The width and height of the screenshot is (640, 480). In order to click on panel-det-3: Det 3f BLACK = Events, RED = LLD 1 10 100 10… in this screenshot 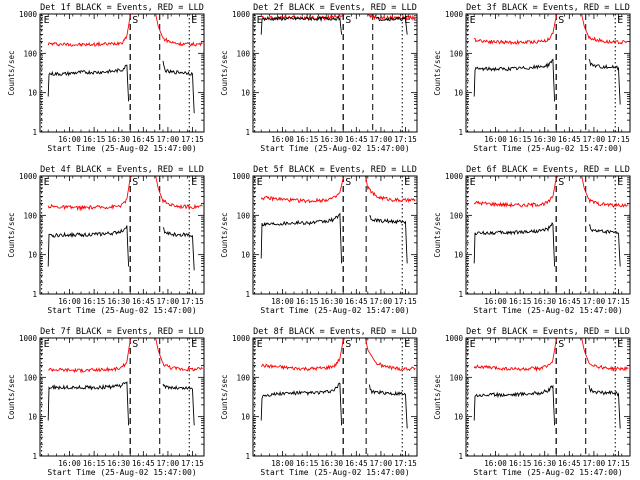, I will do `click(532, 78)`.